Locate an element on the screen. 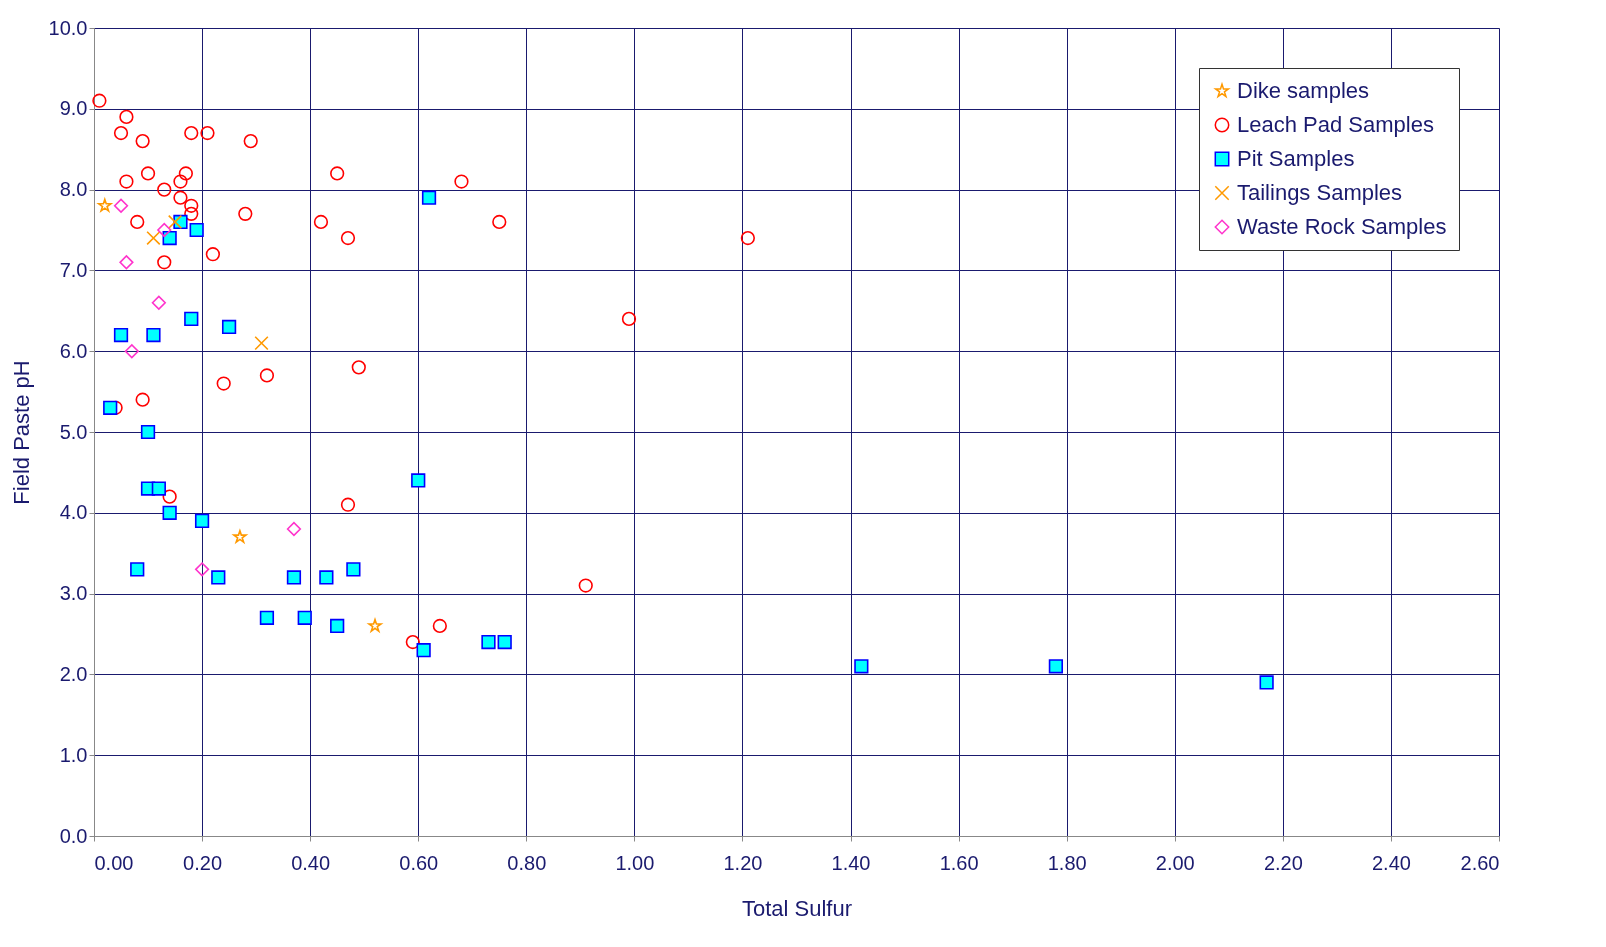 This screenshot has height=947, width=1606. x-tick-label: 2.20 is located at coordinates (1283, 862).